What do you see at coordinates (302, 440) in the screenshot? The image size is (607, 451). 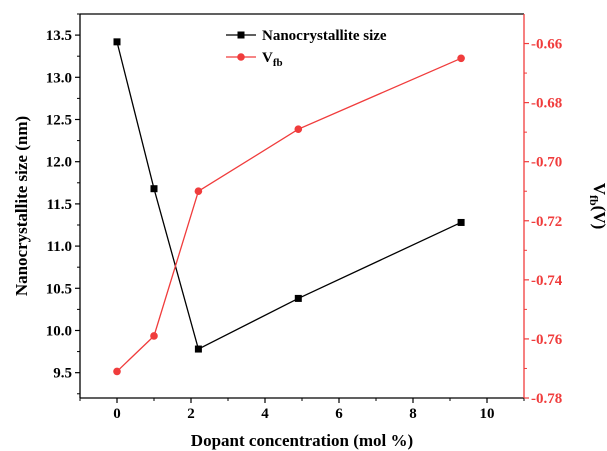 I see `x-axis-title: Dopant concentration (mol %)` at bounding box center [302, 440].